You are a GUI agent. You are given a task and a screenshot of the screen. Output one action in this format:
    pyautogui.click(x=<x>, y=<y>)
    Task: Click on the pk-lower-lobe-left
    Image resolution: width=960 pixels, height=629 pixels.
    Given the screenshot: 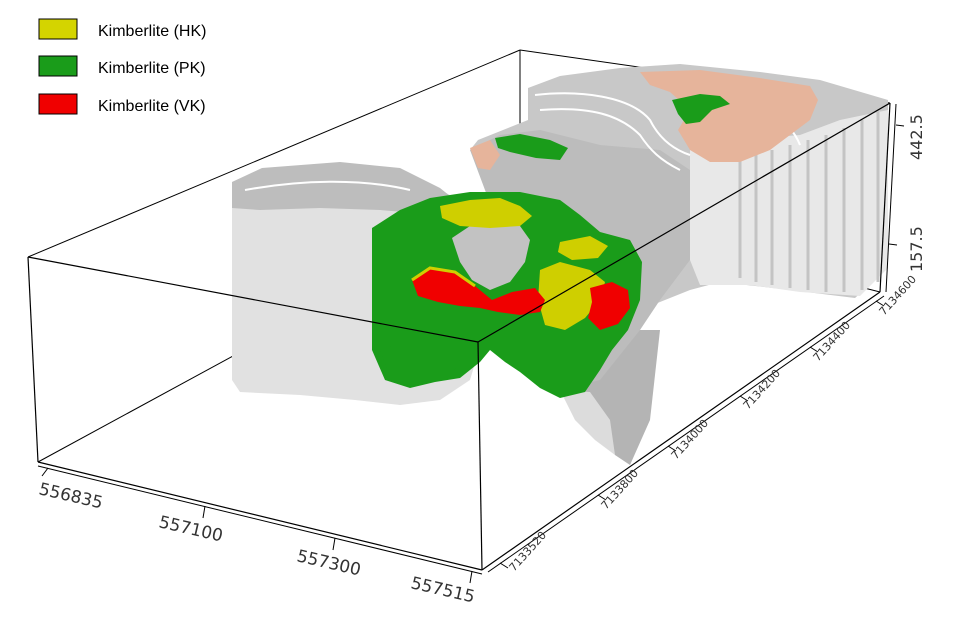 What is the action you would take?
    pyautogui.click(x=420, y=362)
    